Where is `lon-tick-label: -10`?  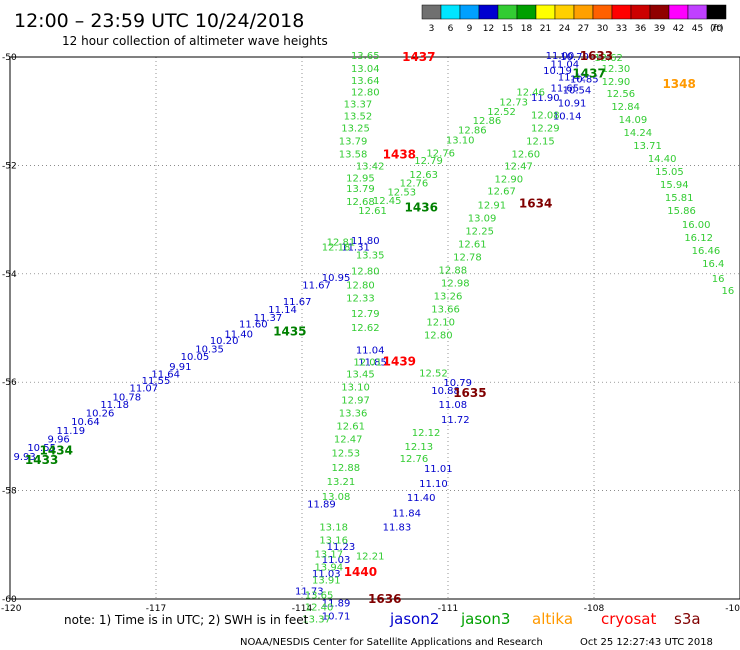
lon-tick-label: -10 is located at coordinates (732, 609).